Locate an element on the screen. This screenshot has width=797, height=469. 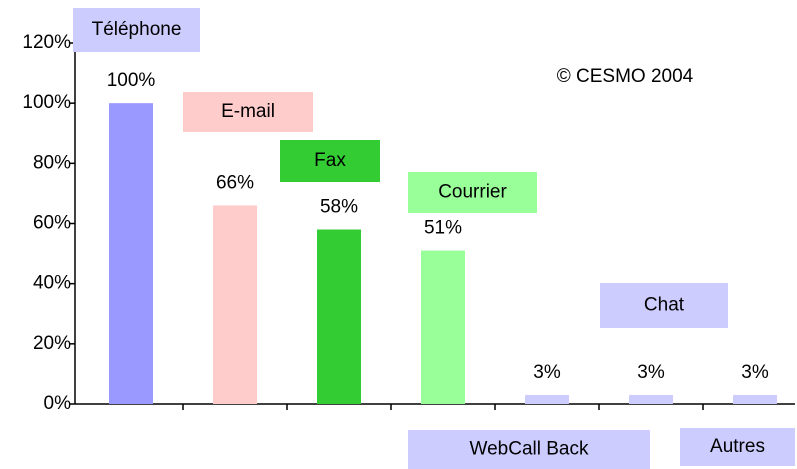
category-label: Autres is located at coordinates (737, 446).